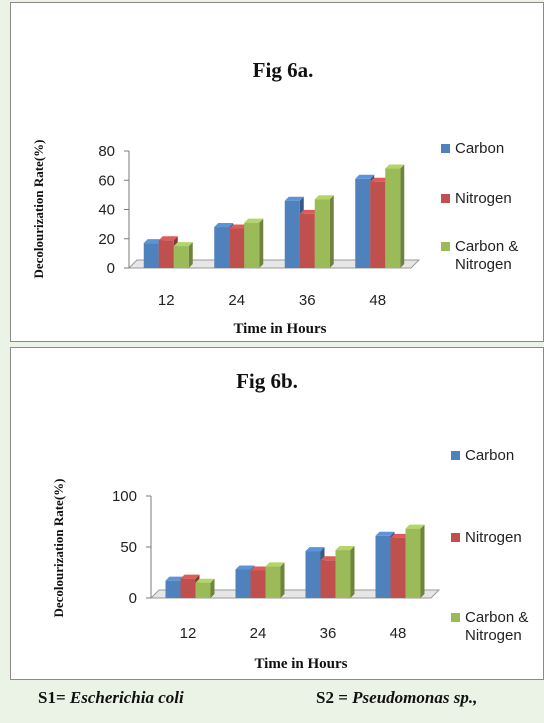 Image resolution: width=544 pixels, height=723 pixels. Describe the element at coordinates (124, 496) in the screenshot. I see `y-tick-label: 100` at that location.